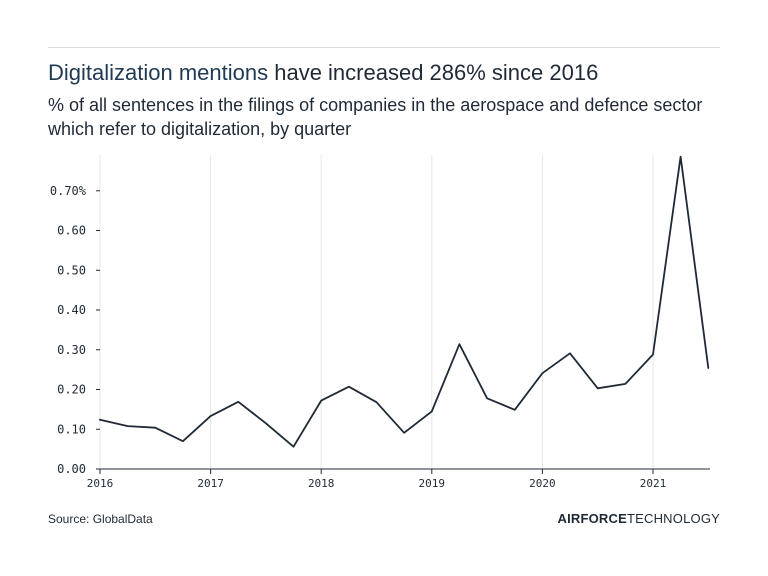  What do you see at coordinates (653, 483) in the screenshot?
I see `x-tick-label: 2021` at bounding box center [653, 483].